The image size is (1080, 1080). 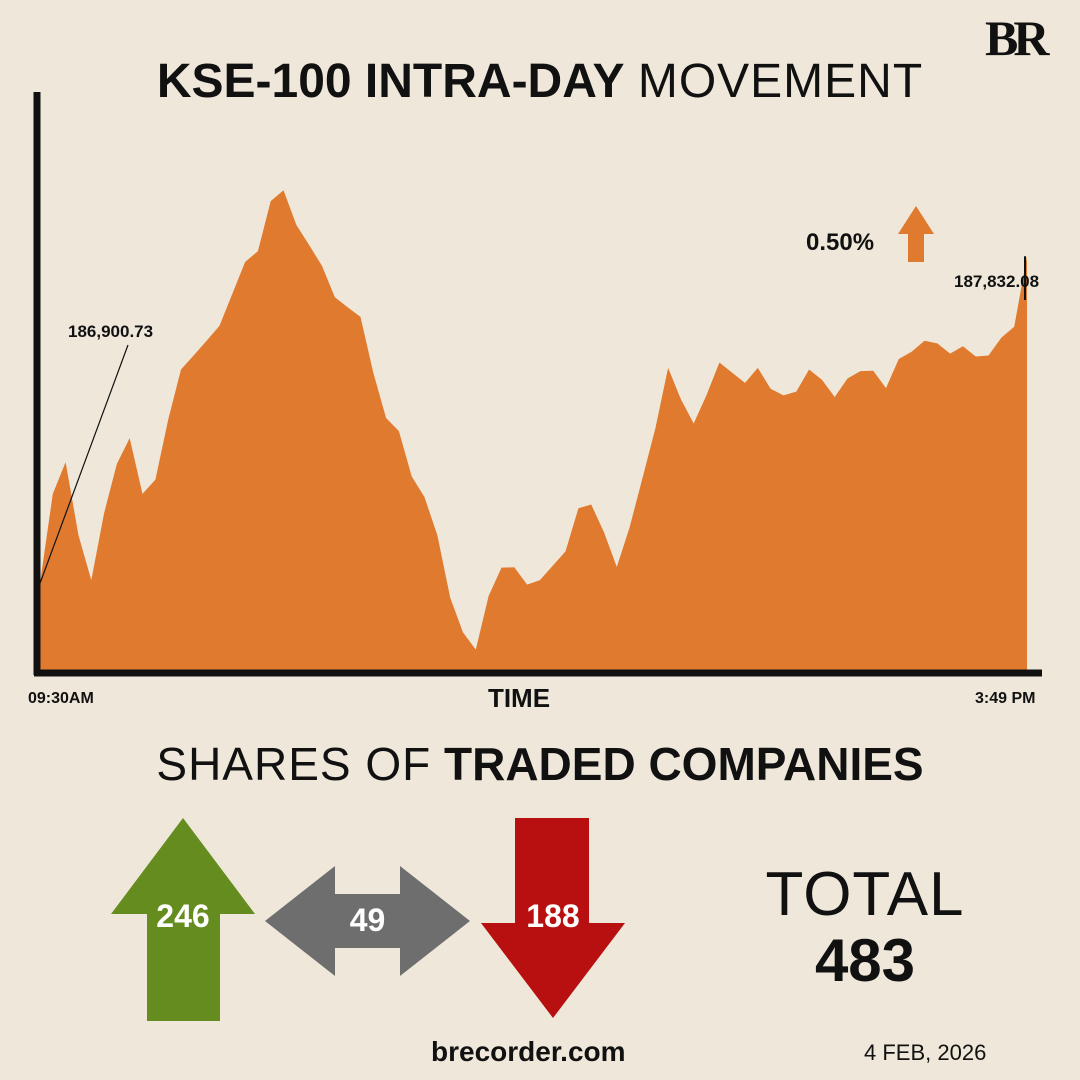 I want to click on total-value: 483, so click(x=865, y=960).